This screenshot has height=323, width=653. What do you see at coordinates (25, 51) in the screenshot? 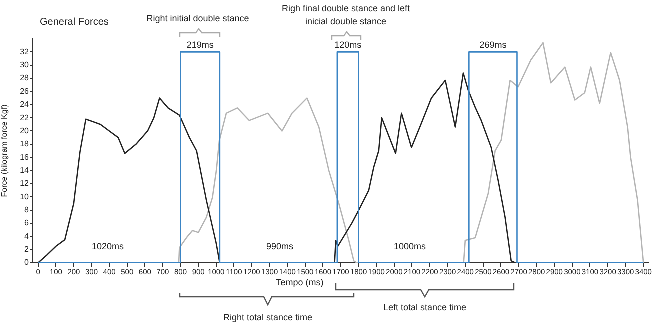
I see `y-tick-label: 32` at bounding box center [25, 51].